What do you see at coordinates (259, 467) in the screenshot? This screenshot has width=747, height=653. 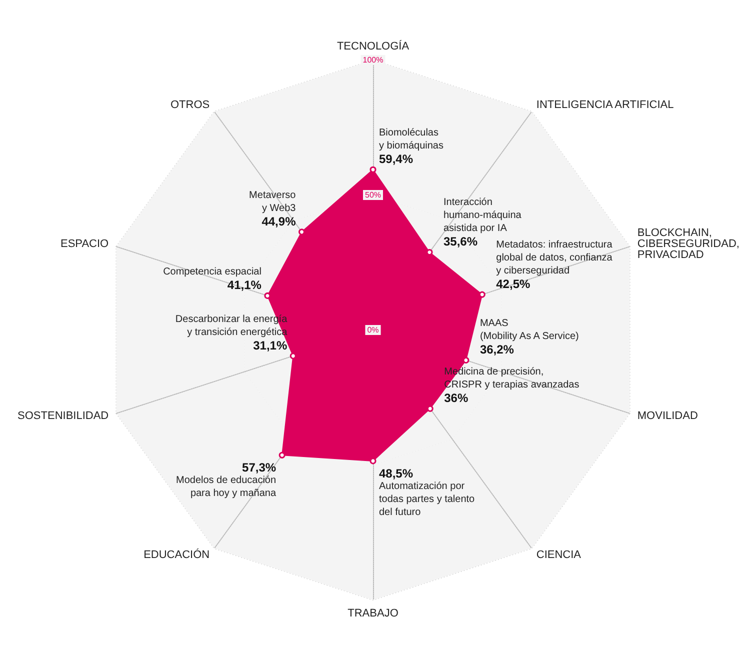 I see `text: 57,3%` at bounding box center [259, 467].